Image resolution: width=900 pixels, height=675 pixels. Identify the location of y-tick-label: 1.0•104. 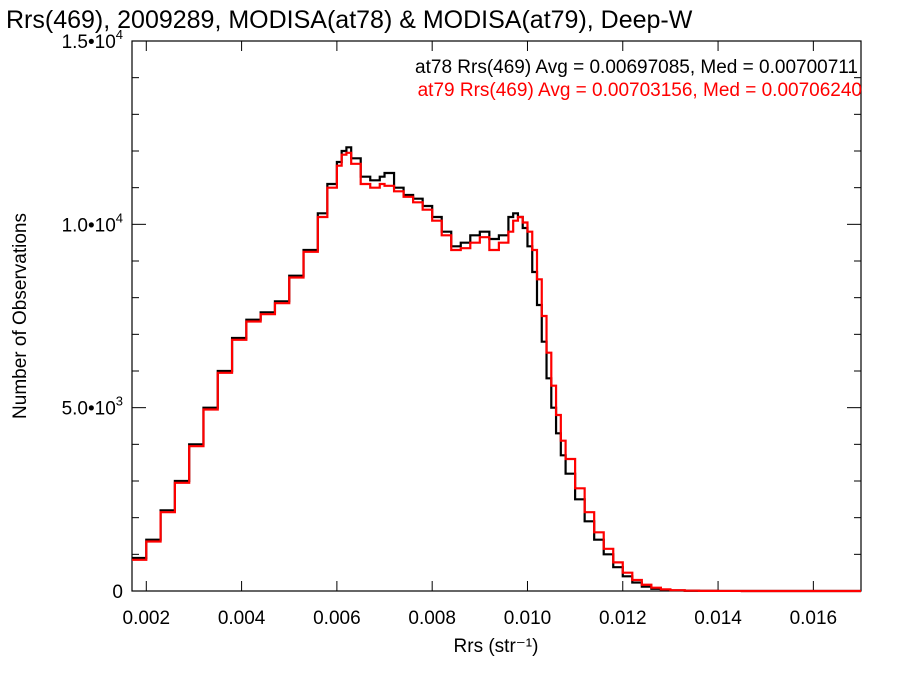
(92, 223).